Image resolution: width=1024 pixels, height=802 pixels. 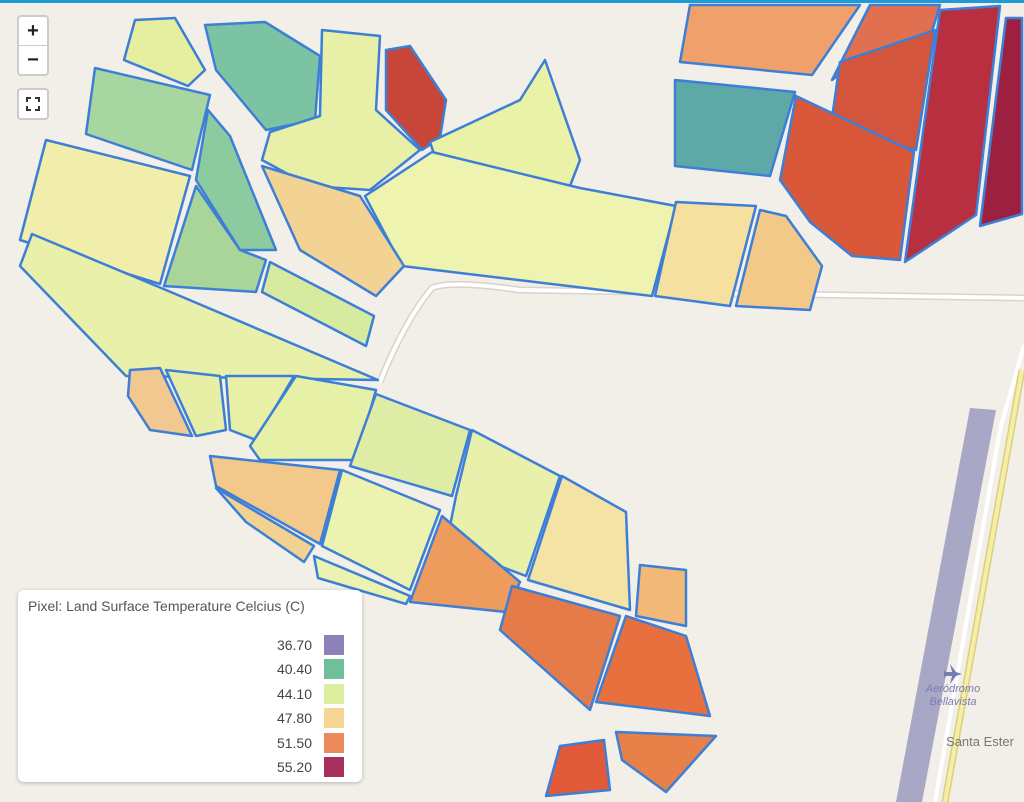 I want to click on legend-label: 44.10, so click(x=294, y=693).